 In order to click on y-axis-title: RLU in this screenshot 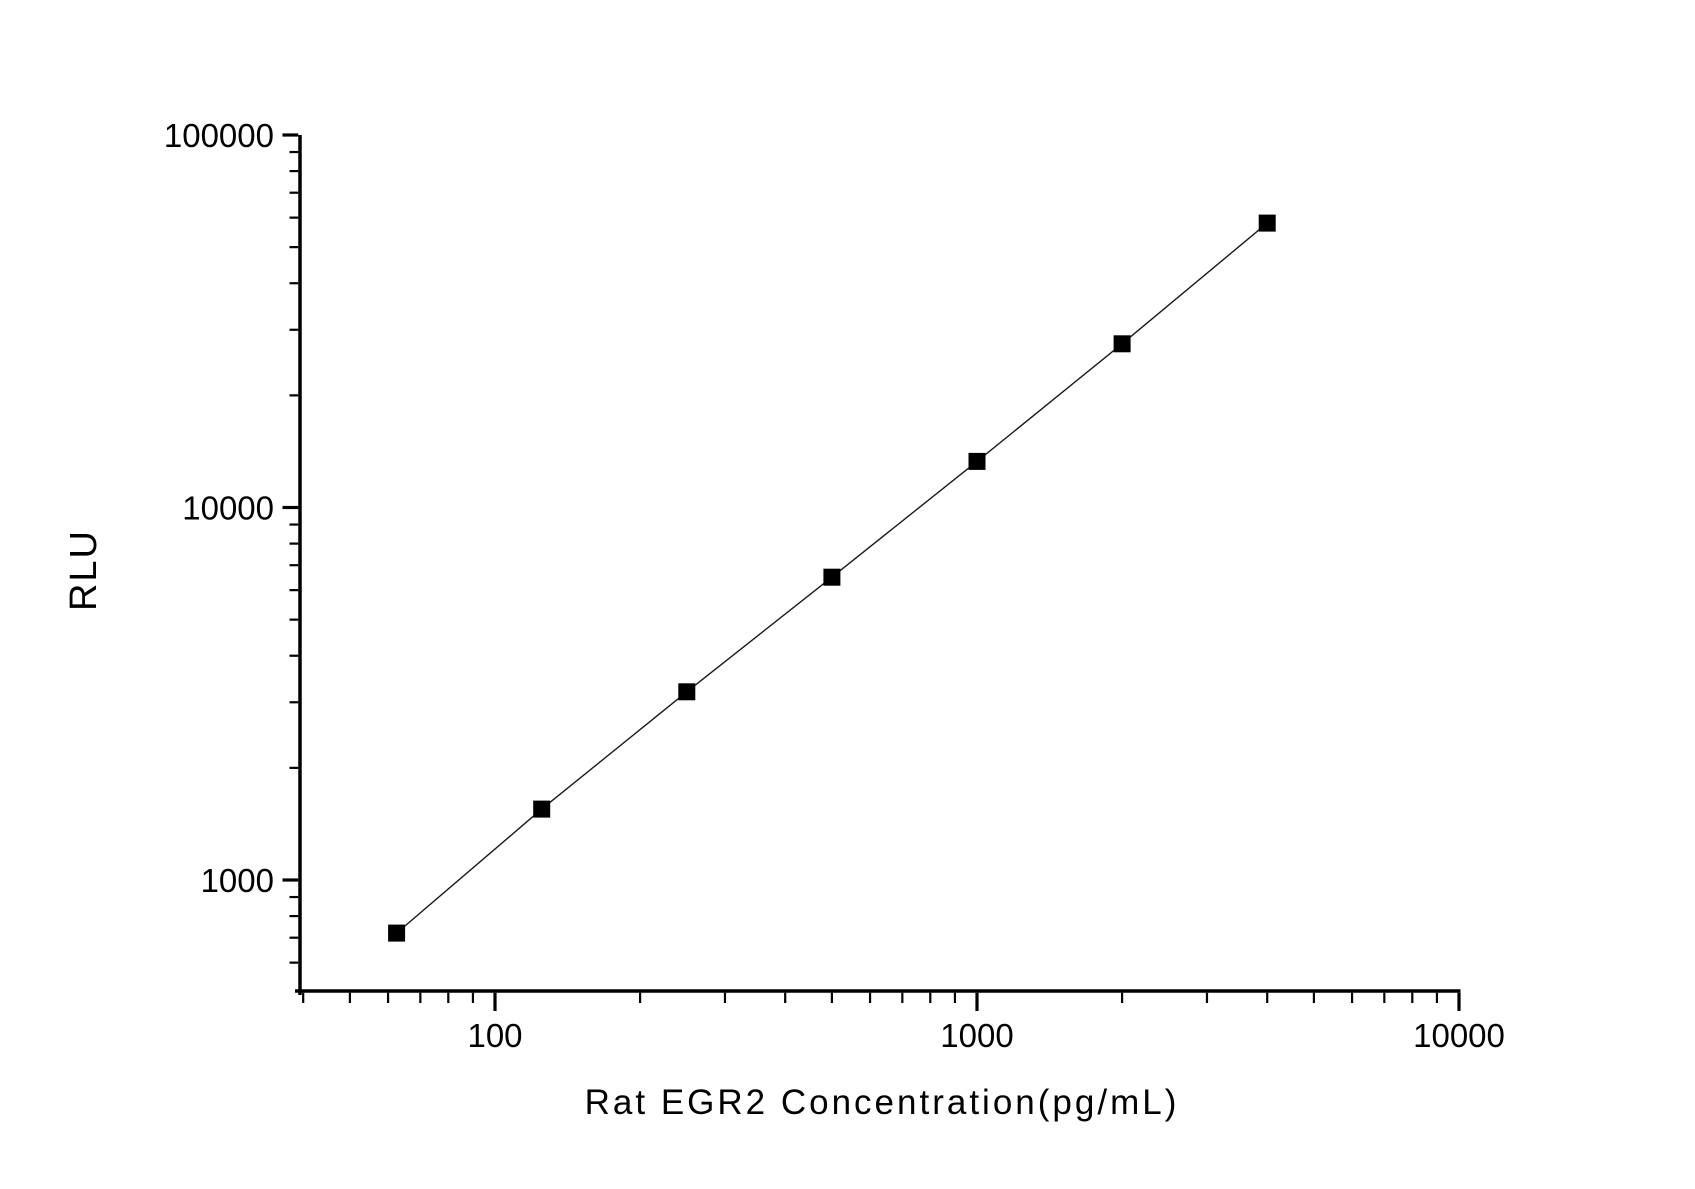, I will do `click(84, 570)`.